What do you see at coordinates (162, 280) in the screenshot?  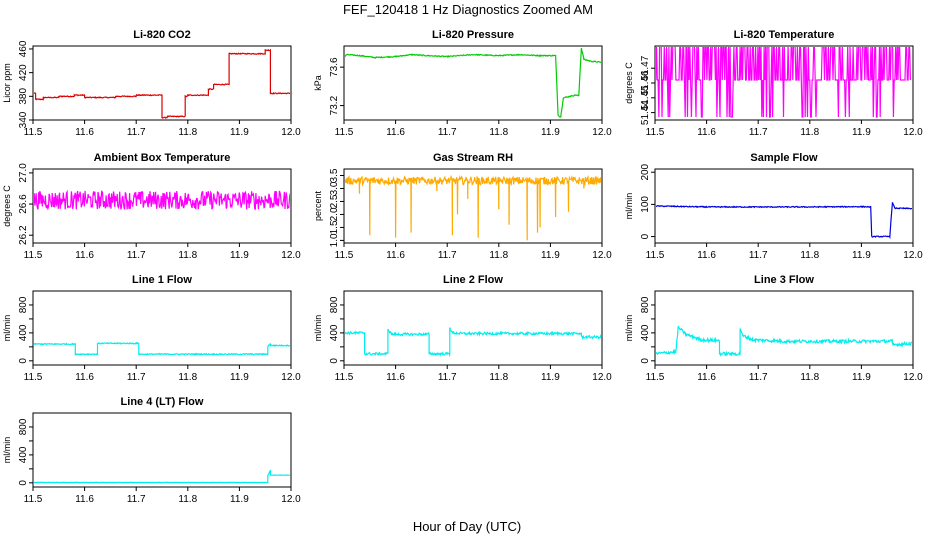 I see `panel-title: Line 1 Flow` at bounding box center [162, 280].